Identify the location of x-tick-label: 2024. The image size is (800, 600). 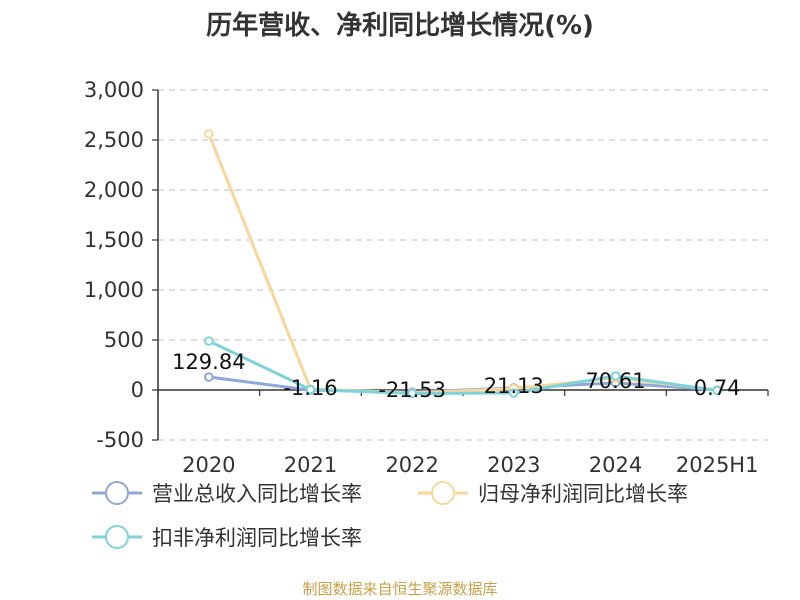
(615, 465).